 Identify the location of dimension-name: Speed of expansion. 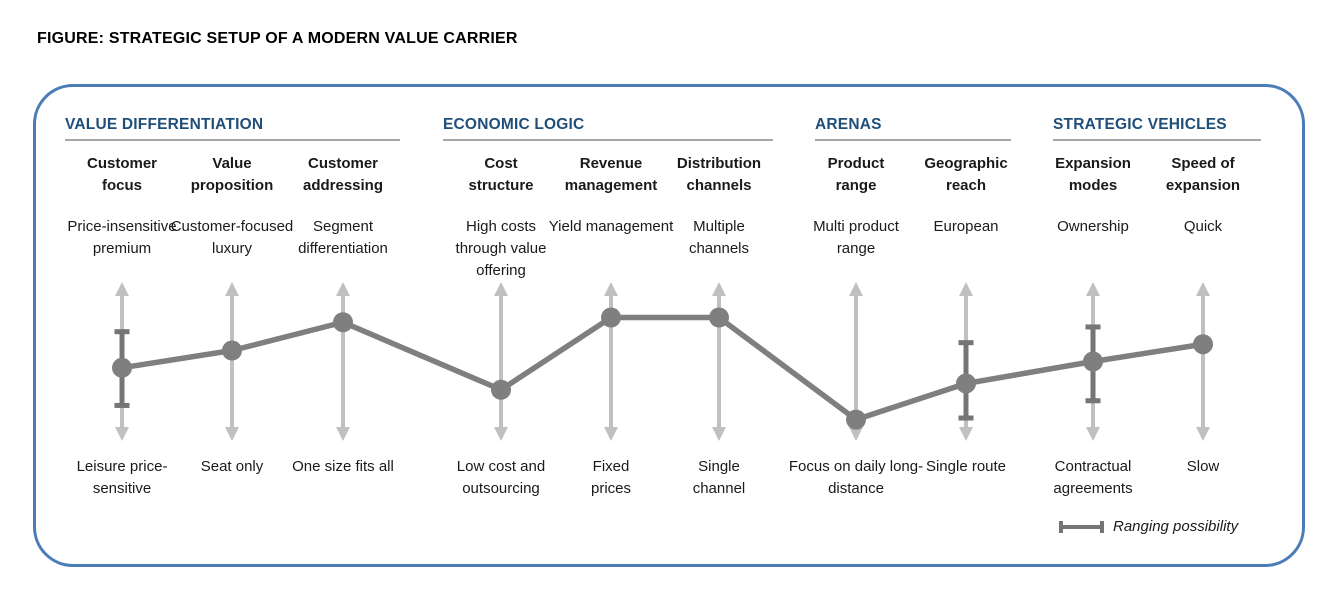
(1203, 174).